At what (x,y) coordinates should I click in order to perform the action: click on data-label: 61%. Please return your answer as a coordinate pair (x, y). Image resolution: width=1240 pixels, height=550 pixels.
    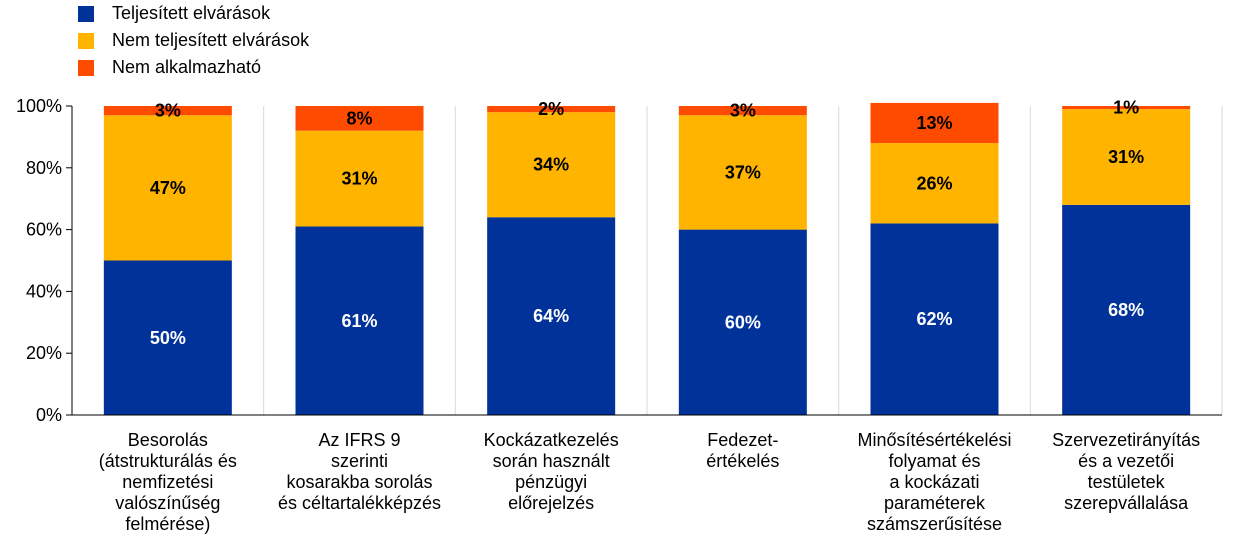
    Looking at the image, I should click on (359, 321).